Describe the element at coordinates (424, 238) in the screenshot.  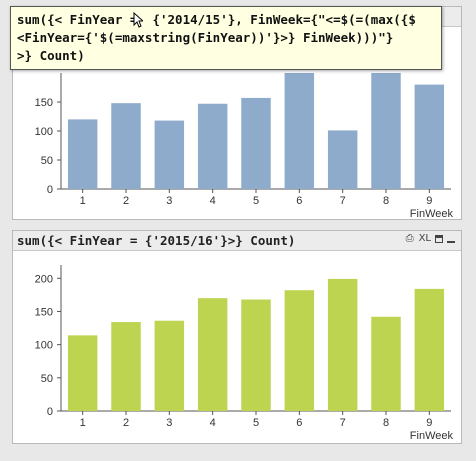
I see `export-xl-icon: XL` at that location.